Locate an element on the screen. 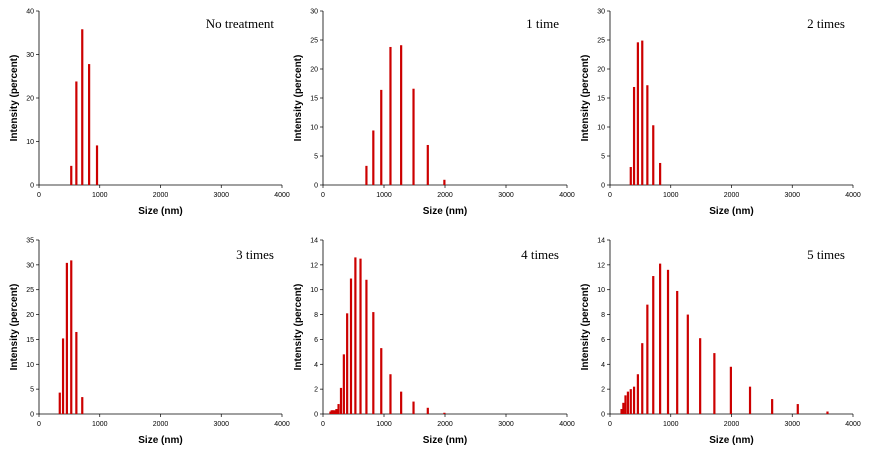 This screenshot has height=452, width=869. panel-annotation: 4 times is located at coordinates (540, 254).